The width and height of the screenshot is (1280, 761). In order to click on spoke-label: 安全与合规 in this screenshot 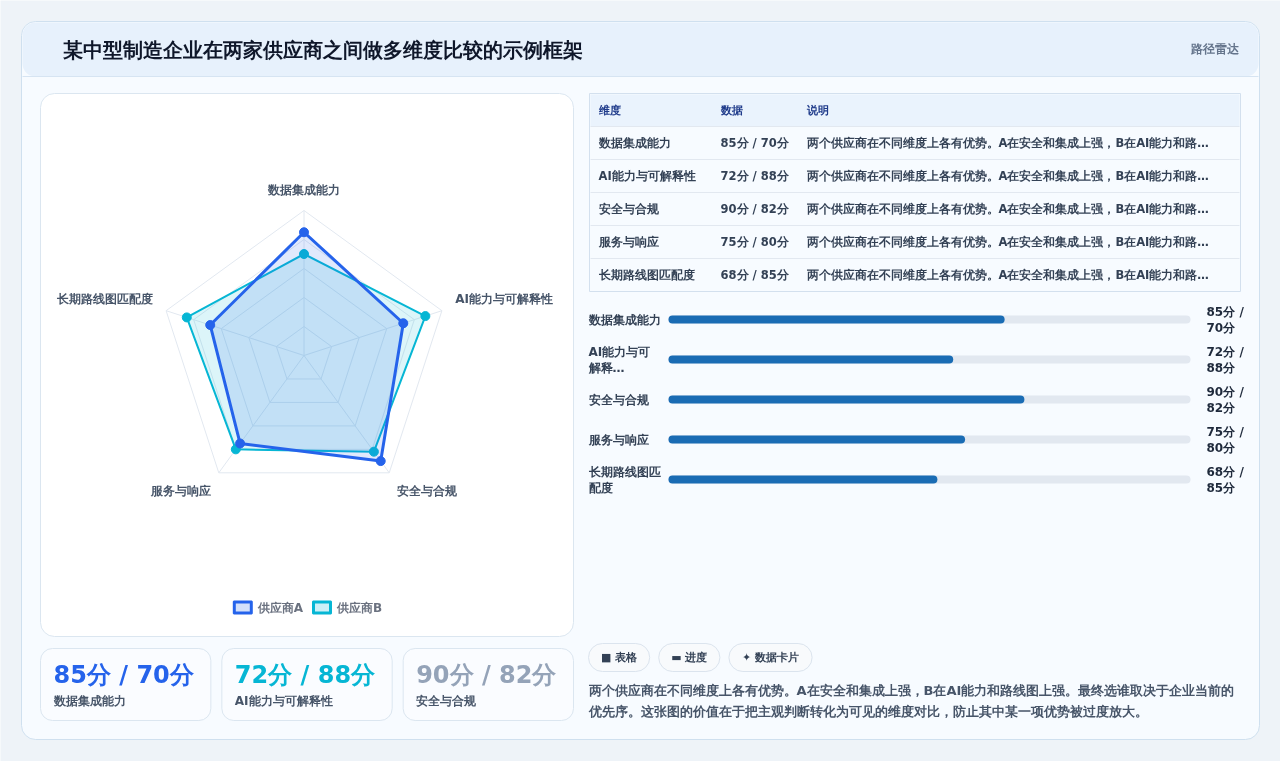, I will do `click(428, 491)`.